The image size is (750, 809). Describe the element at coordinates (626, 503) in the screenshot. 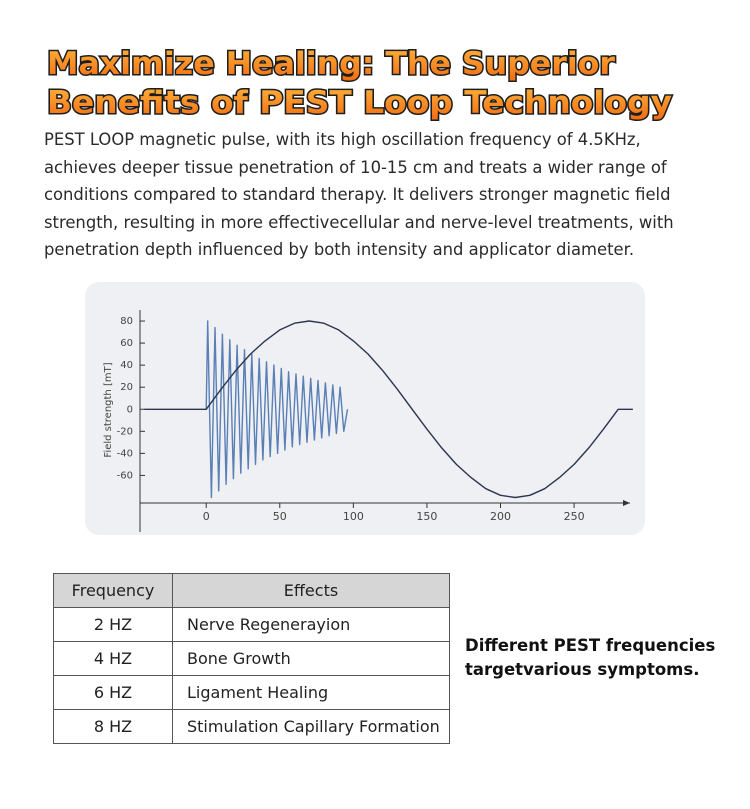

I see `x-axis-arrow` at that location.